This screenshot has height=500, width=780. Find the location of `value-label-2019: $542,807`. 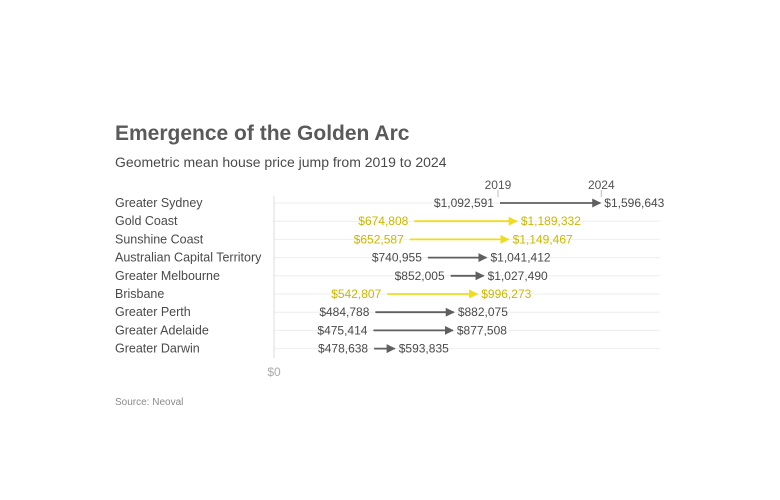

value-label-2019: $542,807 is located at coordinates (356, 294).